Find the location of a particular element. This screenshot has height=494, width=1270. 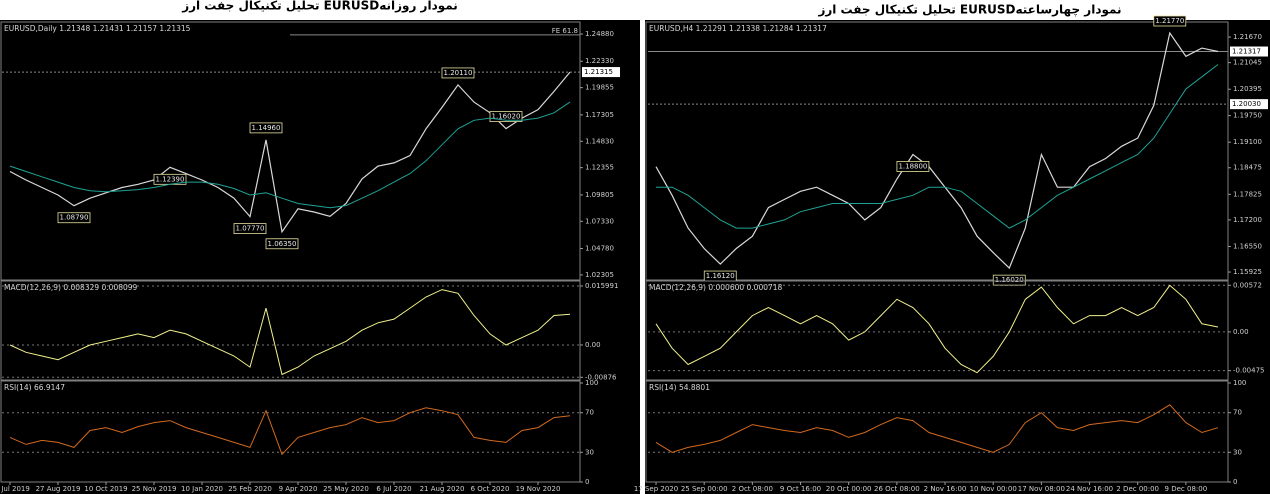

x-tick-label: 25 Sep 00:00 is located at coordinates (704, 489).